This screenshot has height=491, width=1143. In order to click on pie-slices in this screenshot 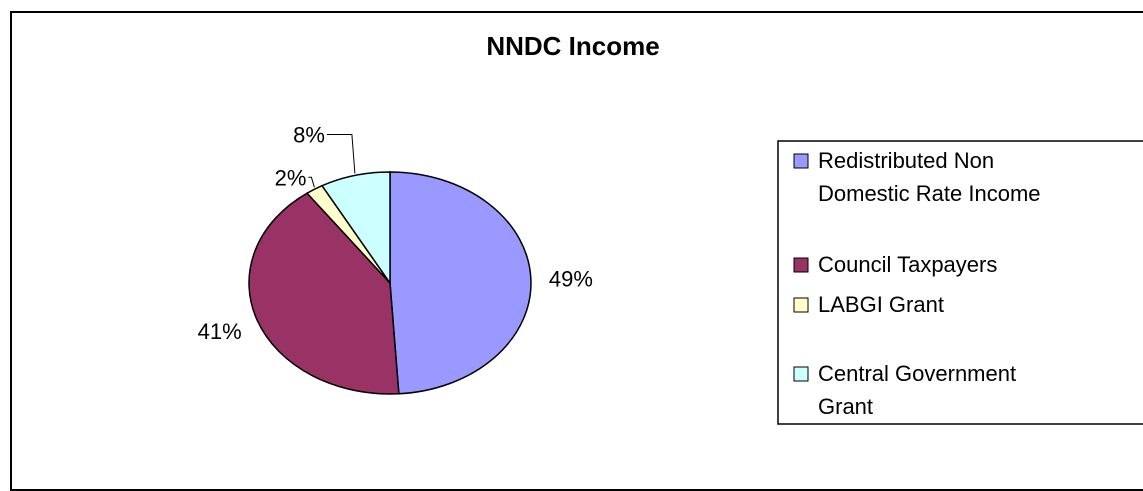, I will do `click(390, 283)`.